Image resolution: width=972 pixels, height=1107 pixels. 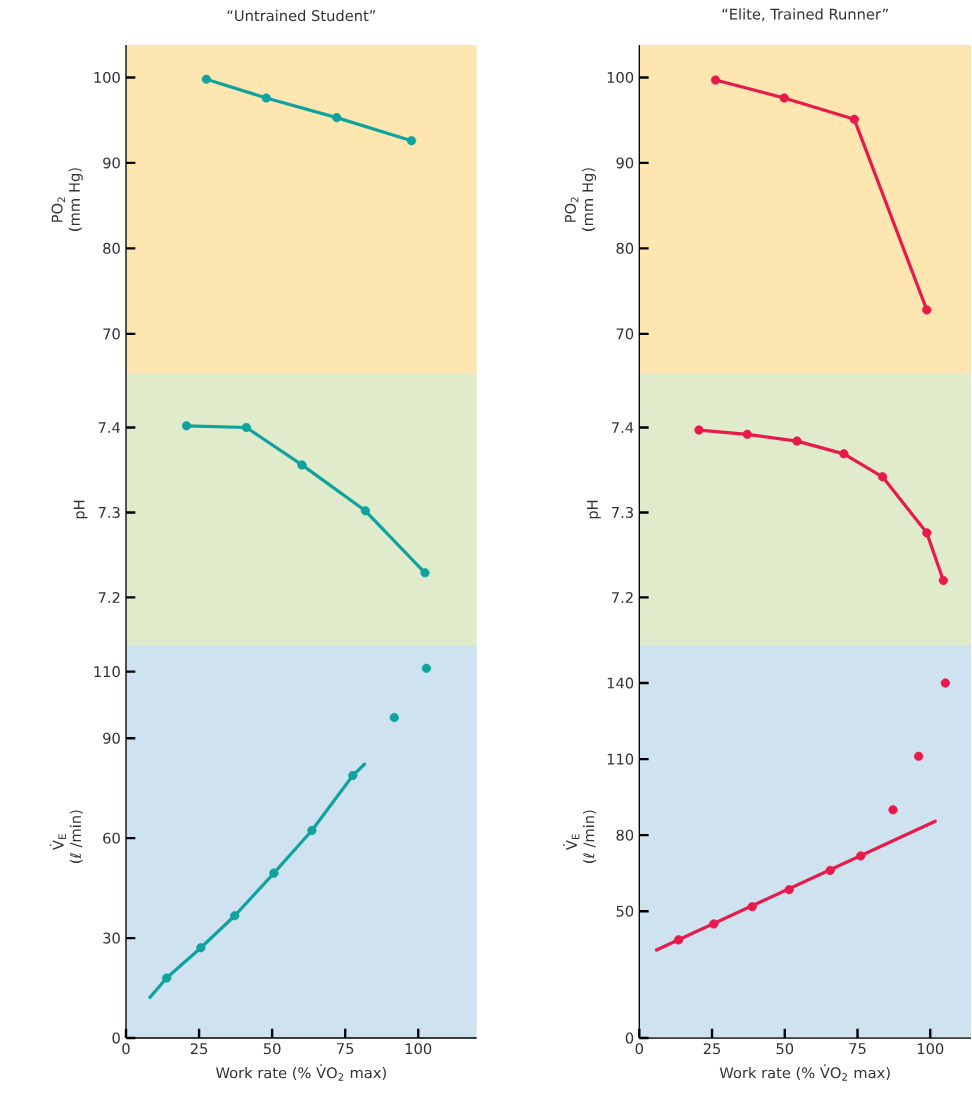 What do you see at coordinates (620, 683) in the screenshot?
I see `y-tick-label: 140` at bounding box center [620, 683].